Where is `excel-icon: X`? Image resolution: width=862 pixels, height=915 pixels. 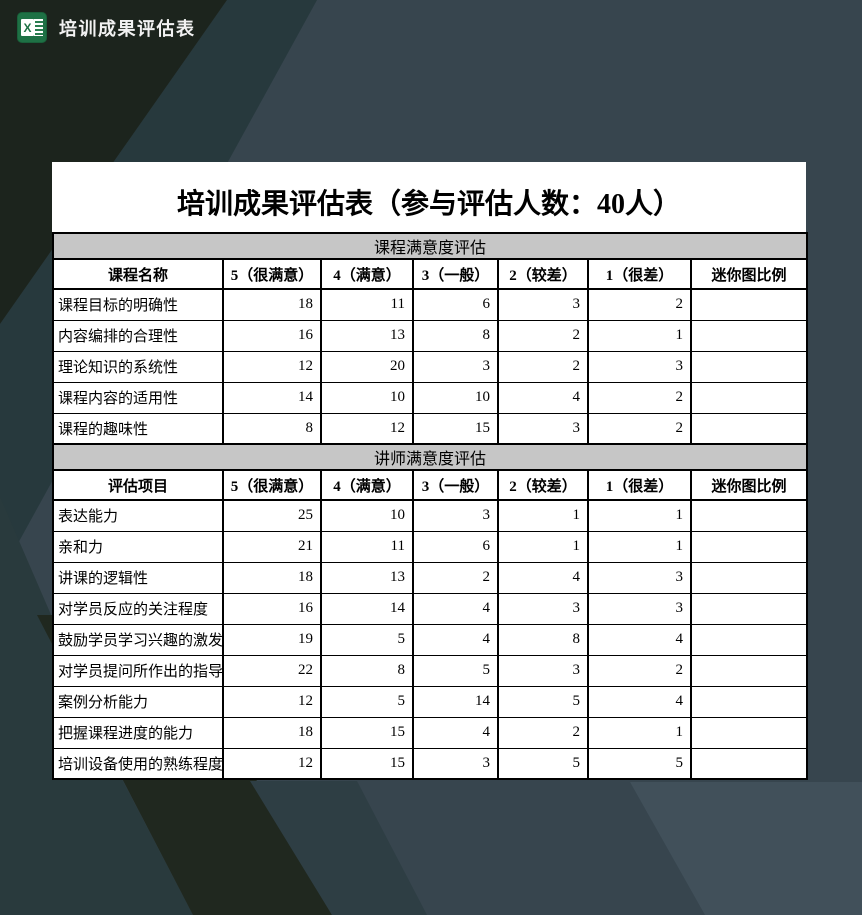 excel-icon: X is located at coordinates (32, 27).